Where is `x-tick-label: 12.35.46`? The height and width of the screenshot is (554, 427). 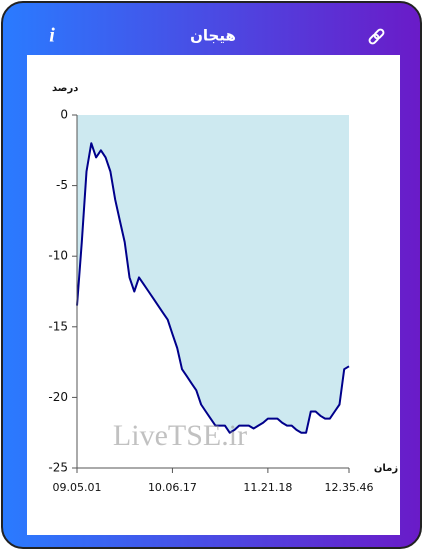
x-tick-label: 12.35.46 is located at coordinates (349, 487).